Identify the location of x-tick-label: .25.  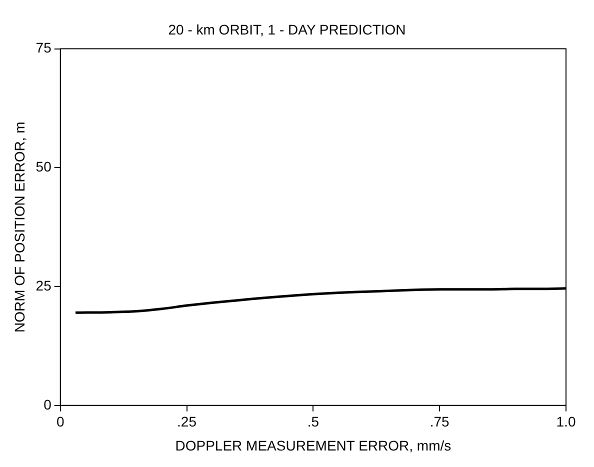
(187, 422).